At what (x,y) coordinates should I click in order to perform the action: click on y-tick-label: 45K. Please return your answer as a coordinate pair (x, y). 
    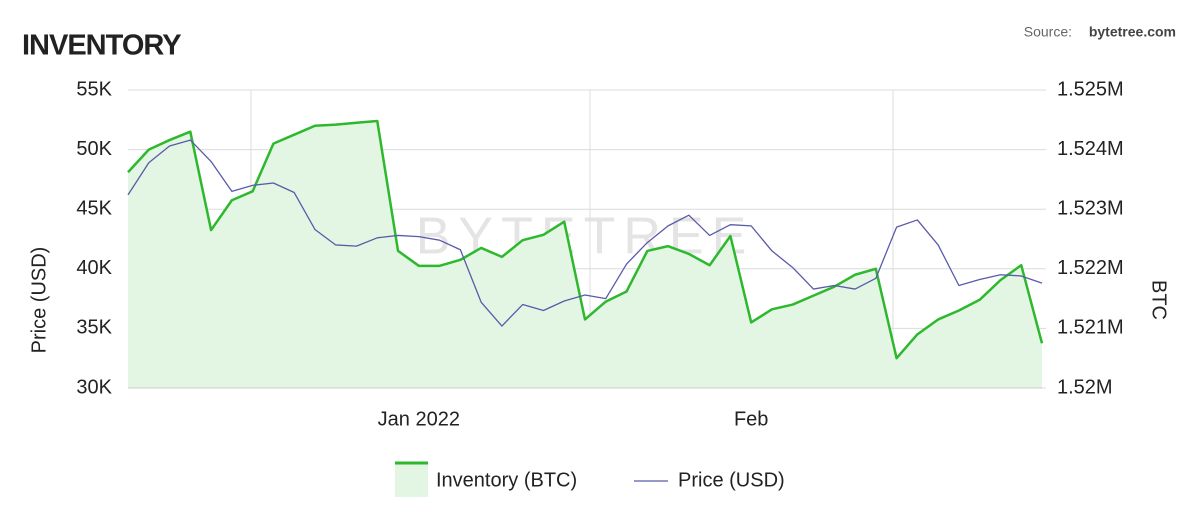
    Looking at the image, I should click on (94, 208).